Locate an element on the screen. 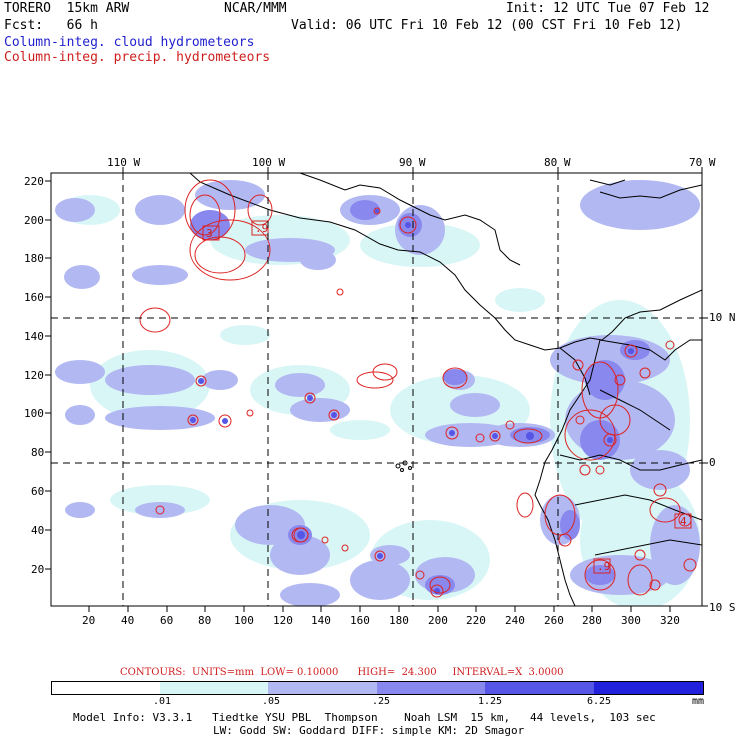  lon-label: 110 W is located at coordinates (124, 162).